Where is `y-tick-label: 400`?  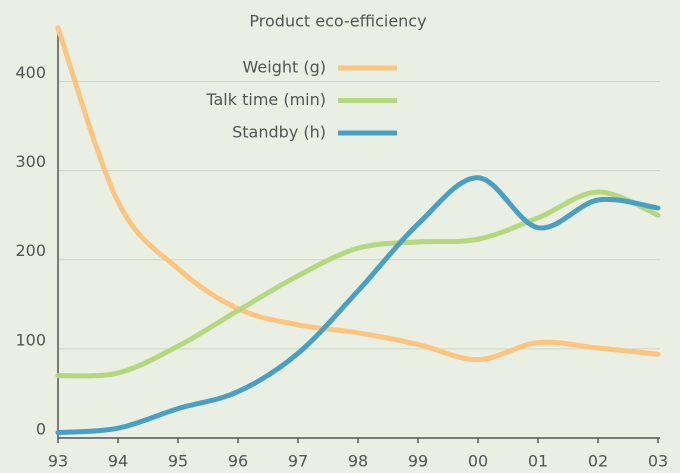 y-tick-label: 400 is located at coordinates (30, 72).